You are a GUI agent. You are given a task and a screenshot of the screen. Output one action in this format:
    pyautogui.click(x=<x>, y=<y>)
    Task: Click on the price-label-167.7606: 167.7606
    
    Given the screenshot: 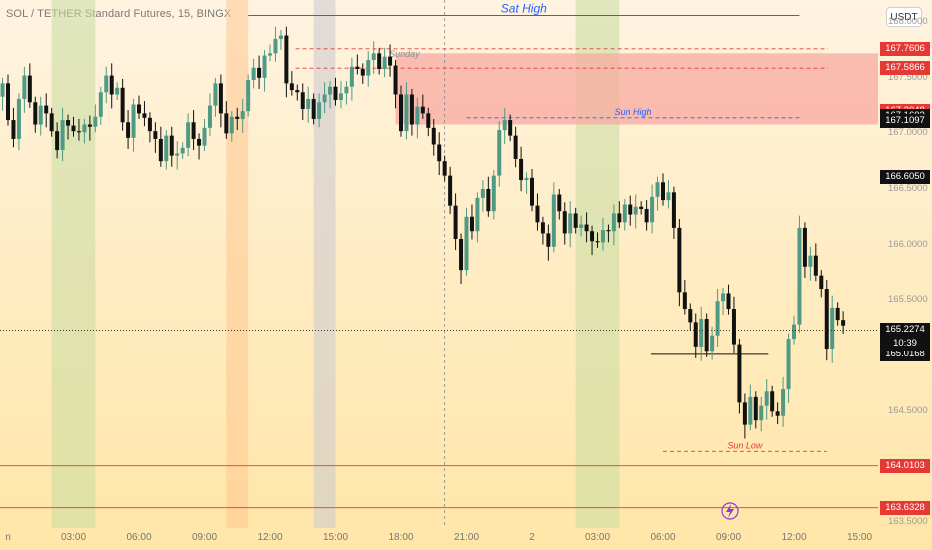 What is the action you would take?
    pyautogui.click(x=905, y=48)
    